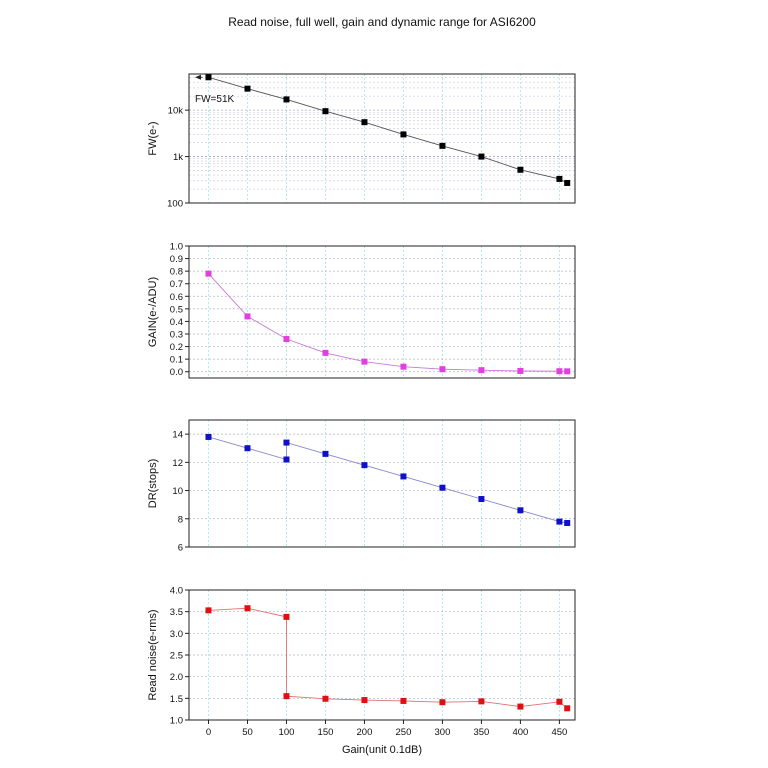  I want to click on y-axis-label: DR(stops), so click(153, 484).